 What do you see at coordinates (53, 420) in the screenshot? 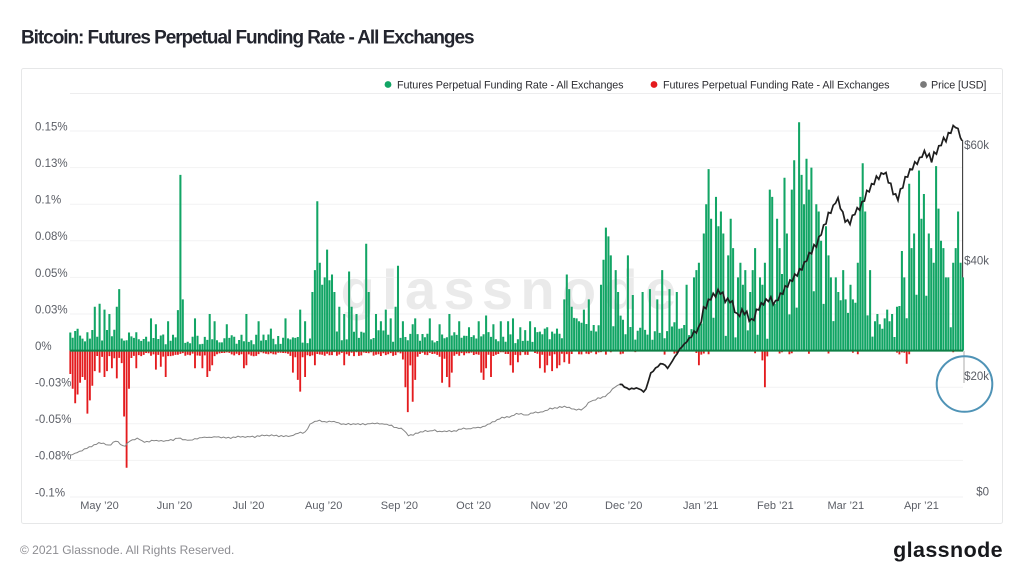
I see `svg-text: -0.05%` at bounding box center [53, 420].